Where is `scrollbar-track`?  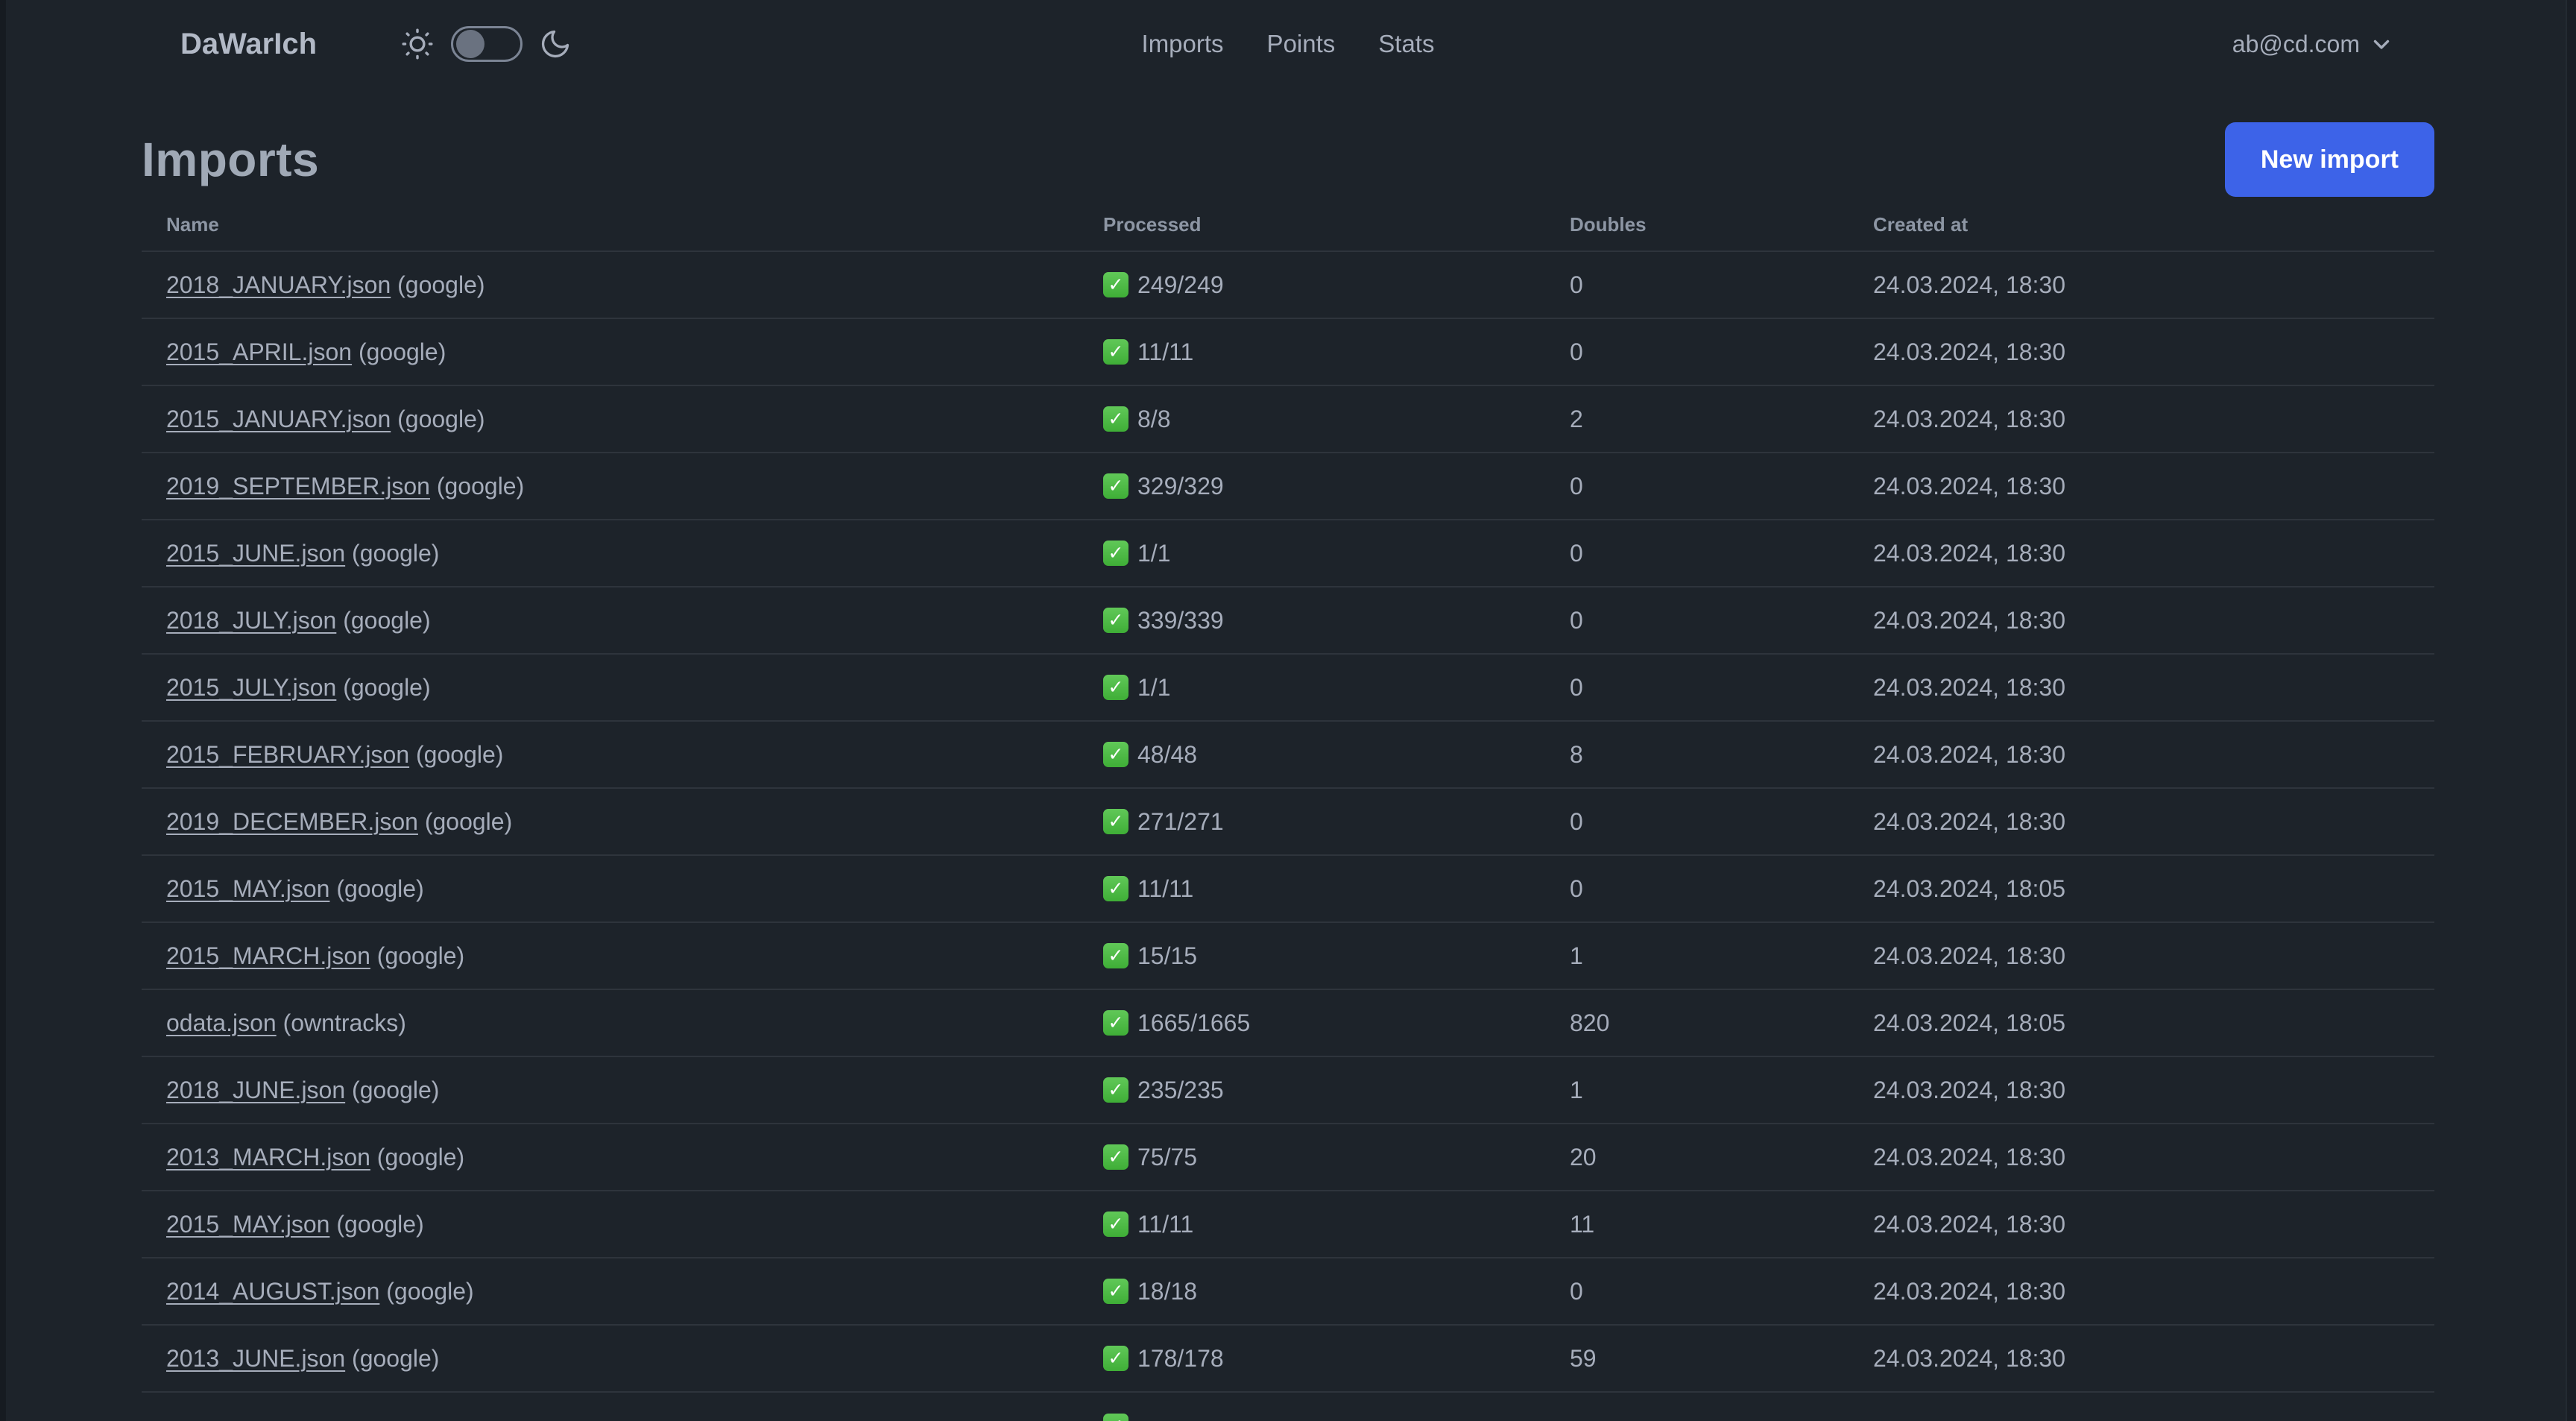 scrollbar-track is located at coordinates (2571, 710).